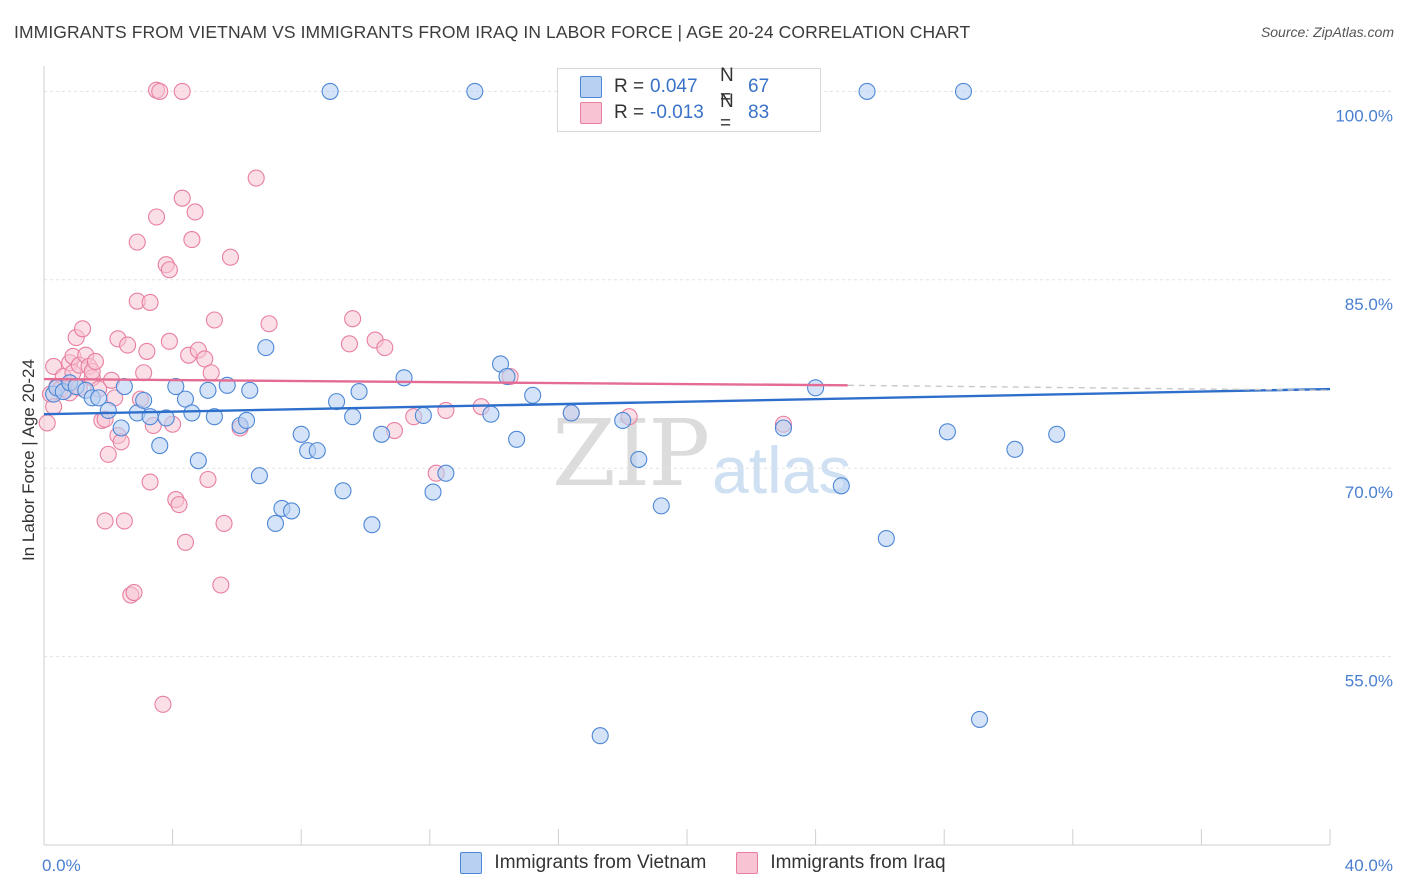 Image resolution: width=1406 pixels, height=892 pixels. I want to click on r-value: 0.047, so click(674, 86).